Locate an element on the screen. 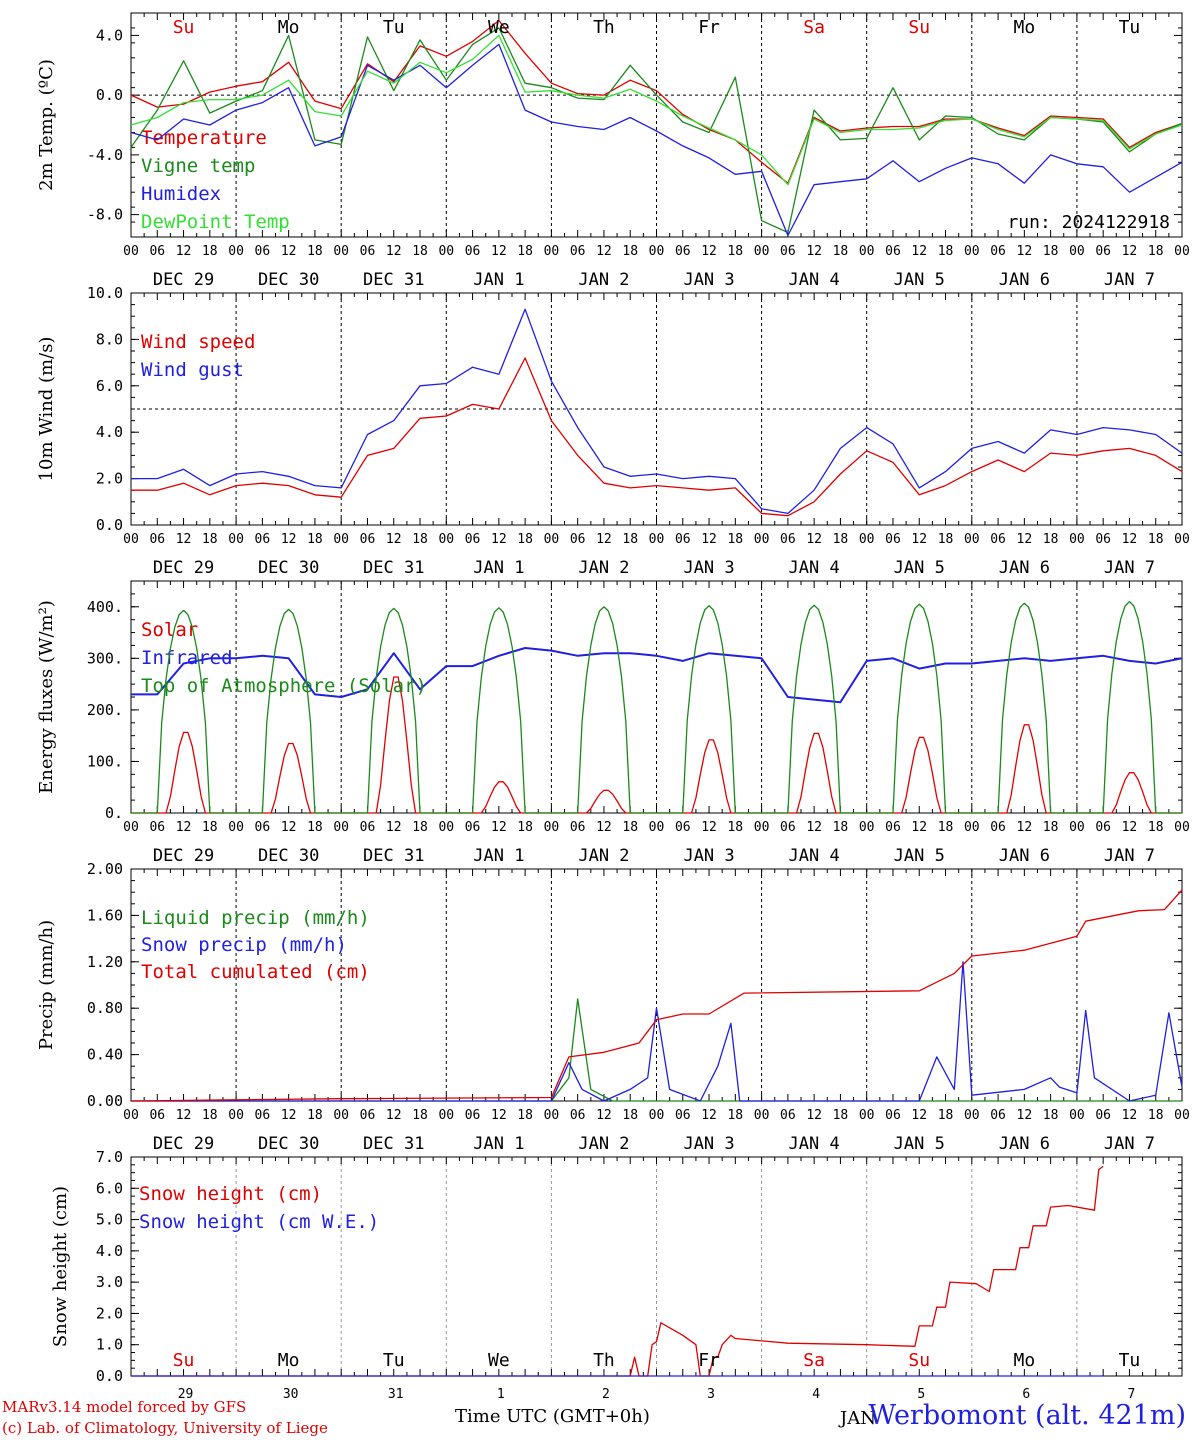 This screenshot has width=1194, height=1440. station-label: Werbomont (alt. 421m) is located at coordinates (1027, 1415).